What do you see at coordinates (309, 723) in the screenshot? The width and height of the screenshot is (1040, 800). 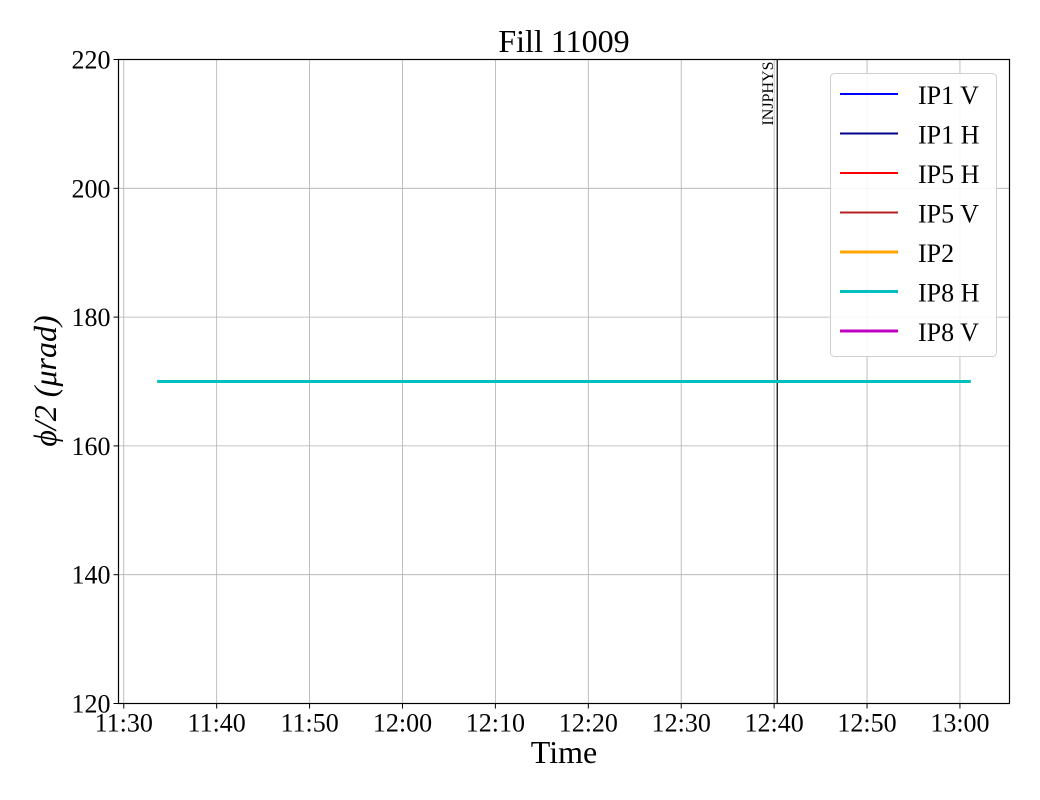 I see `x-tick-label: 11:50` at bounding box center [309, 723].